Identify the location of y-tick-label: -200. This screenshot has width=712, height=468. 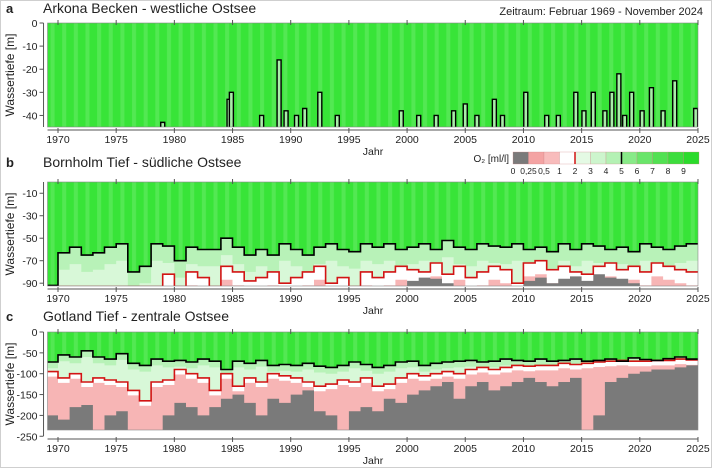
(27, 416).